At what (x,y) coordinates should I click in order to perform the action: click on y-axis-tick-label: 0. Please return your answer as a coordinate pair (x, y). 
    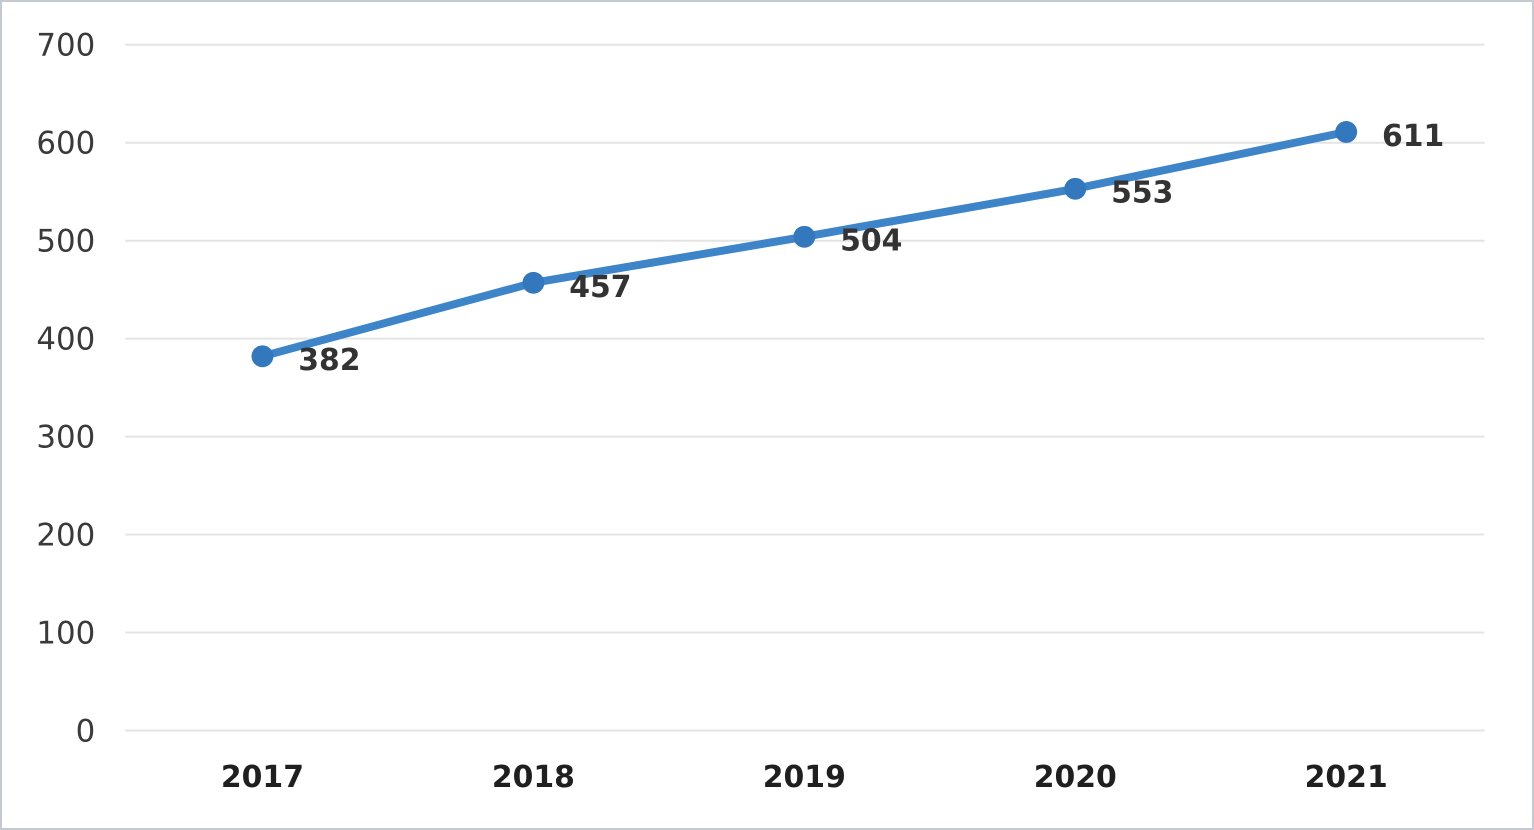
    Looking at the image, I should click on (86, 731).